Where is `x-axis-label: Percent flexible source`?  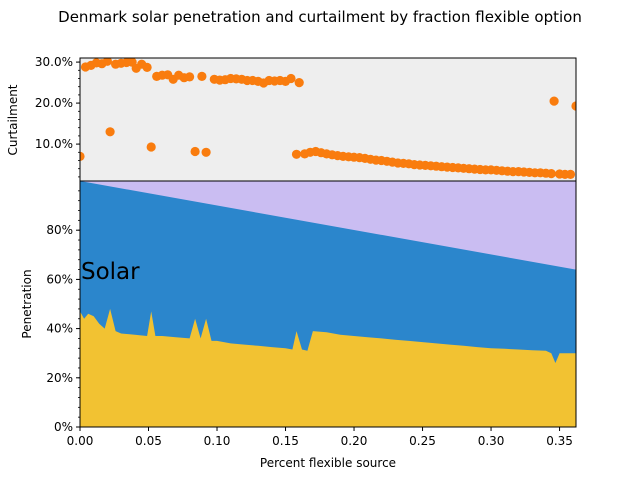 x-axis-label: Percent flexible source is located at coordinates (328, 463).